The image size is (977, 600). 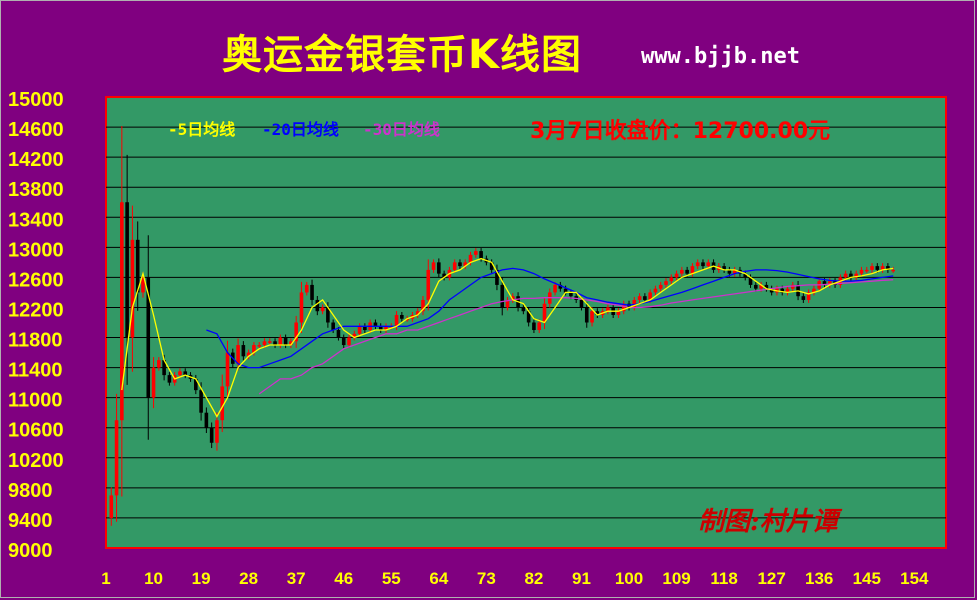 I want to click on y-tick-label: 14200, so click(x=36, y=160).